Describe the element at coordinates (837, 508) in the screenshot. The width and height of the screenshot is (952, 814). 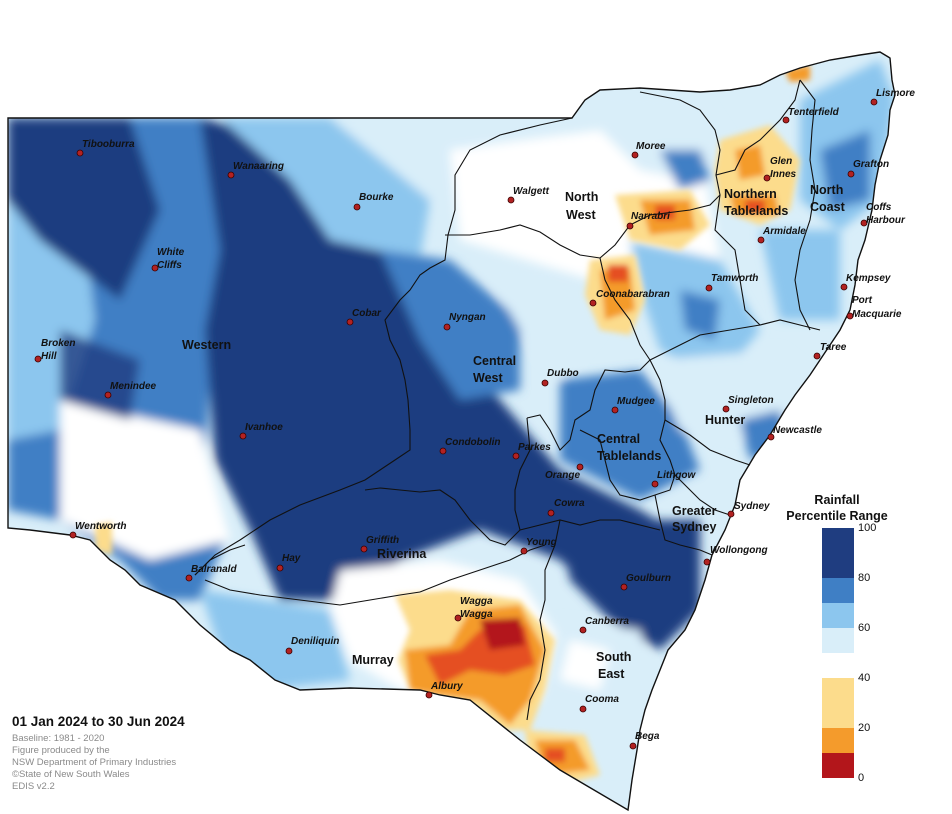
I see `legend-title: Rainfall Percentile Range` at that location.